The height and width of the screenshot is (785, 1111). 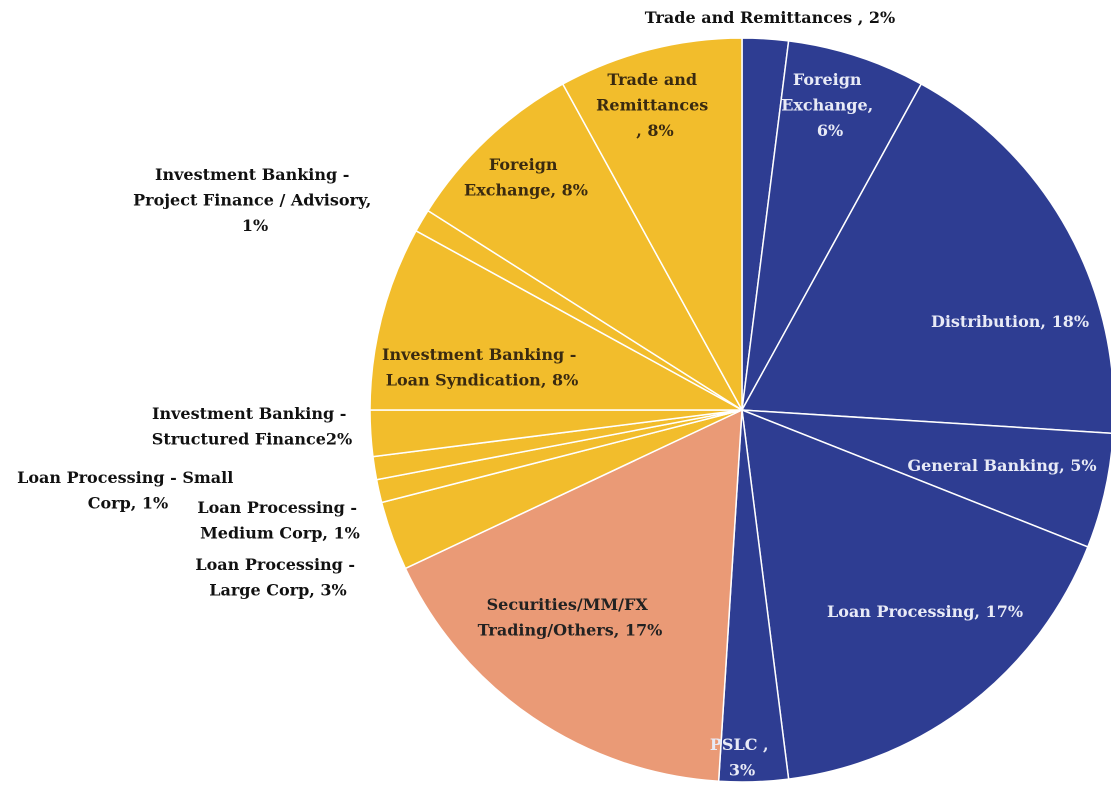 What do you see at coordinates (482, 379) in the screenshot?
I see `label-line: Loan Syndication, 8%` at bounding box center [482, 379].